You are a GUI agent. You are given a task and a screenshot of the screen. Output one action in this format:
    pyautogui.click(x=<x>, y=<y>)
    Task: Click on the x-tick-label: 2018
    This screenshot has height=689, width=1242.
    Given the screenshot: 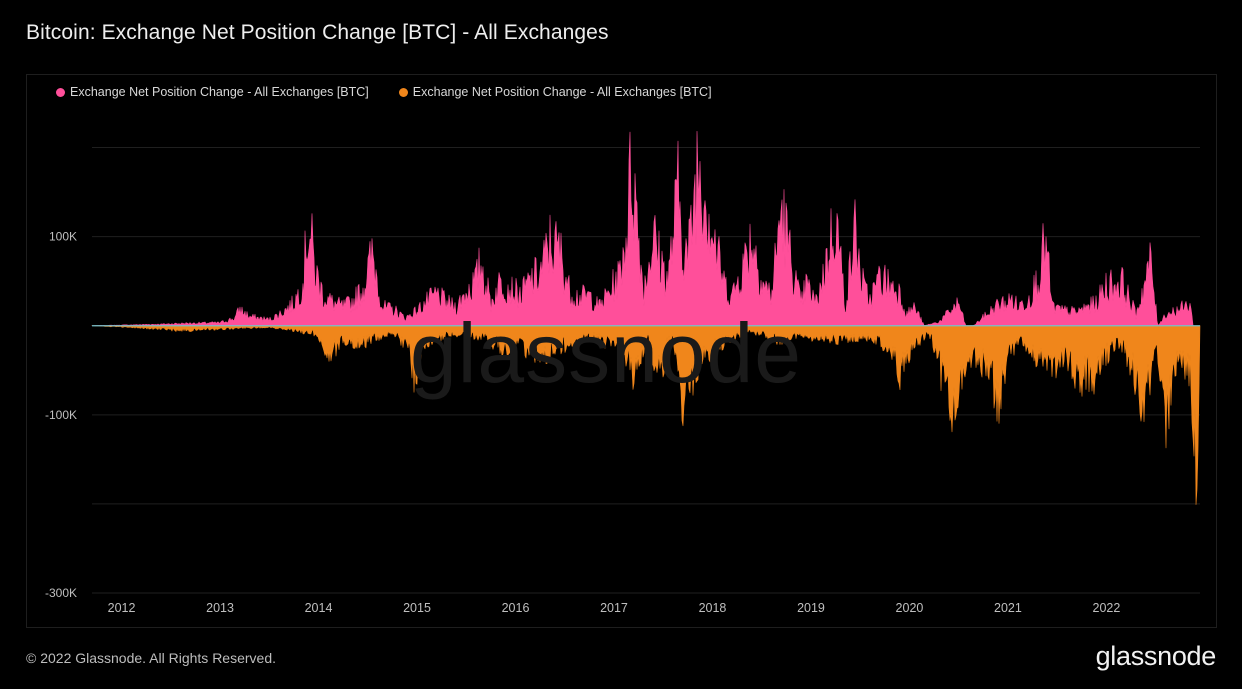 What is the action you would take?
    pyautogui.click(x=713, y=608)
    